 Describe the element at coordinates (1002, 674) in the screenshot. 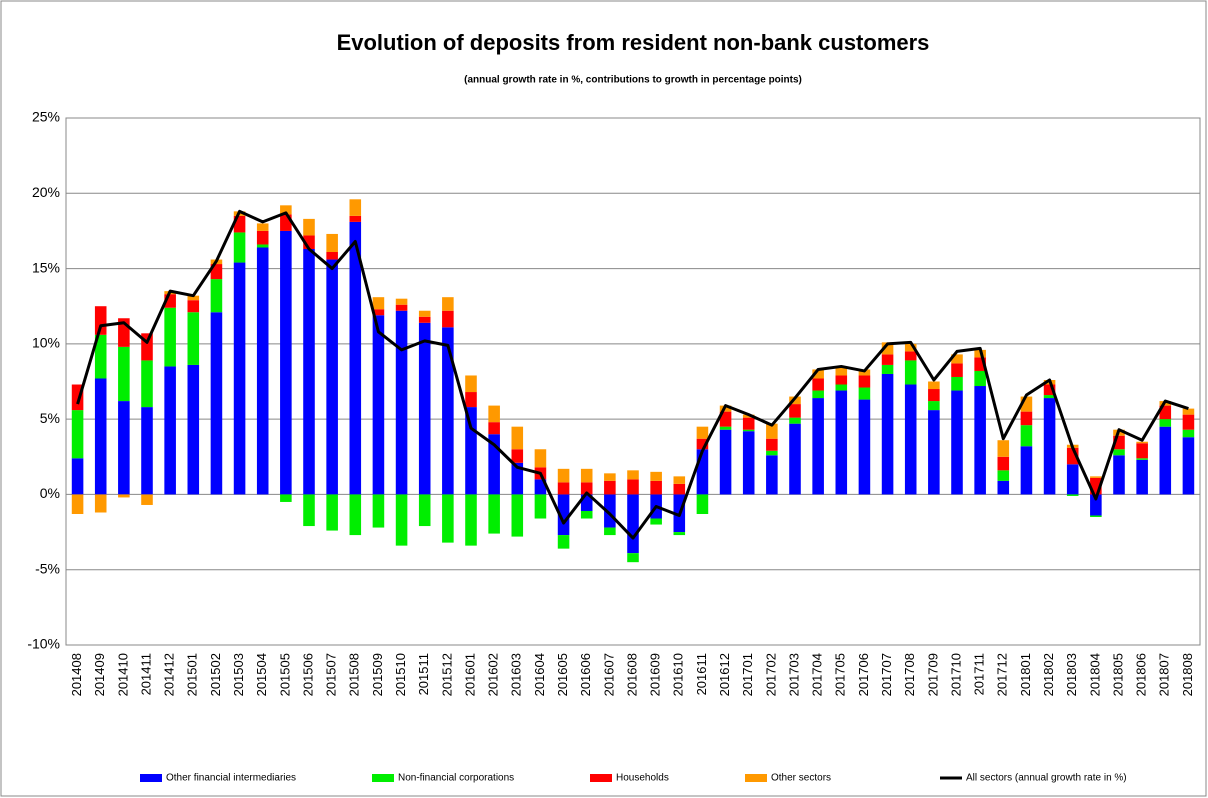

I see `x-tick-label: 201712` at that location.